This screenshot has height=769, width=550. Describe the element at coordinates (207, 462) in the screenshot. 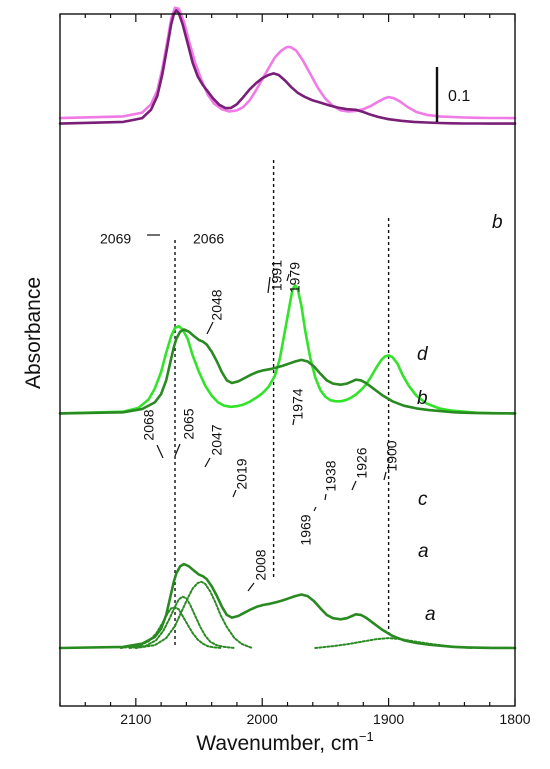

I see `peak-leader-2047` at that location.